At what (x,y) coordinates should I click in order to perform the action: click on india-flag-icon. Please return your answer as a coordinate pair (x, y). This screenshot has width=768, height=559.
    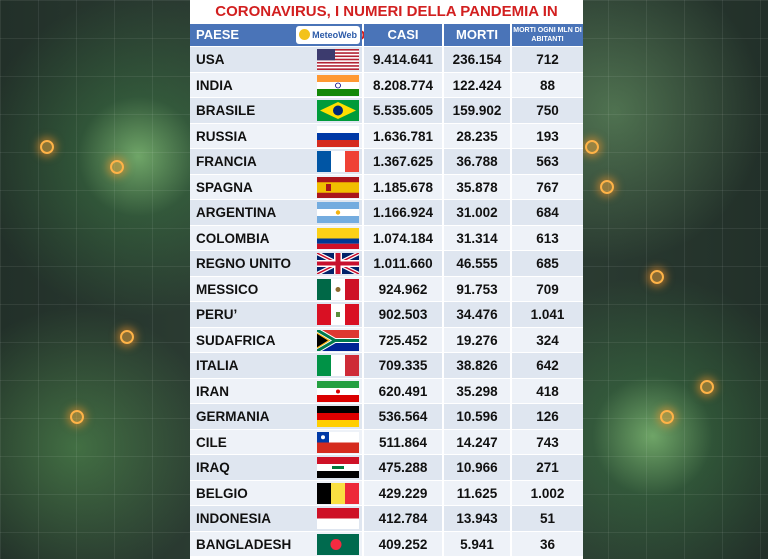
    Looking at the image, I should click on (338, 85).